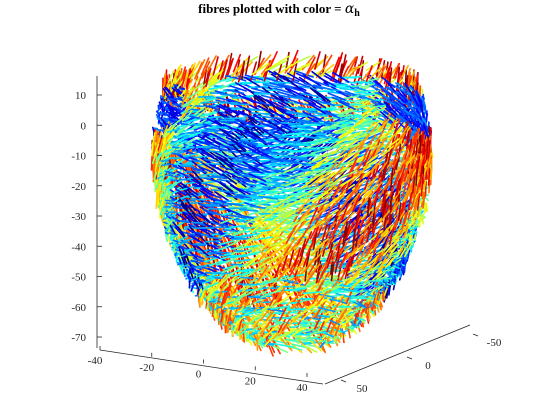 The height and width of the screenshot is (420, 560). I want to click on z-tick-label: -20, so click(78, 187).